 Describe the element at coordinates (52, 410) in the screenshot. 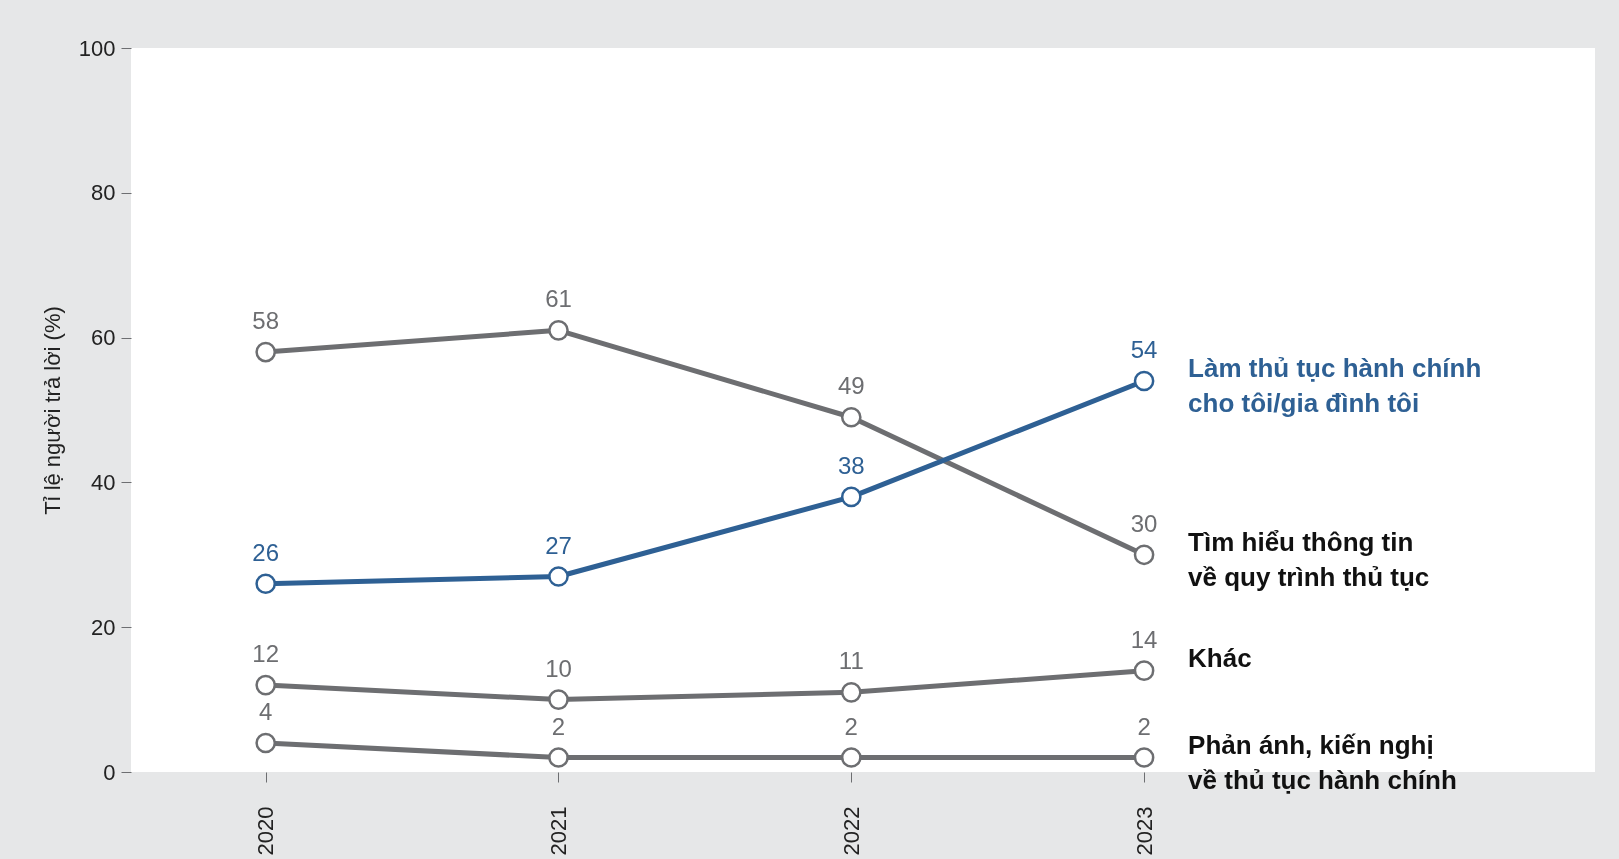

I see `y-axis-title: Tỉ lệ người trả lời (%)` at that location.